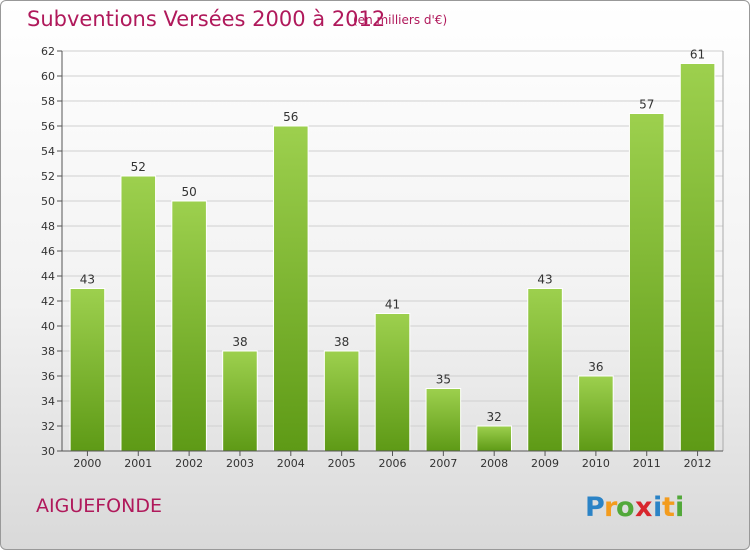  What do you see at coordinates (611, 507) in the screenshot?
I see `svg-text: r` at bounding box center [611, 507].